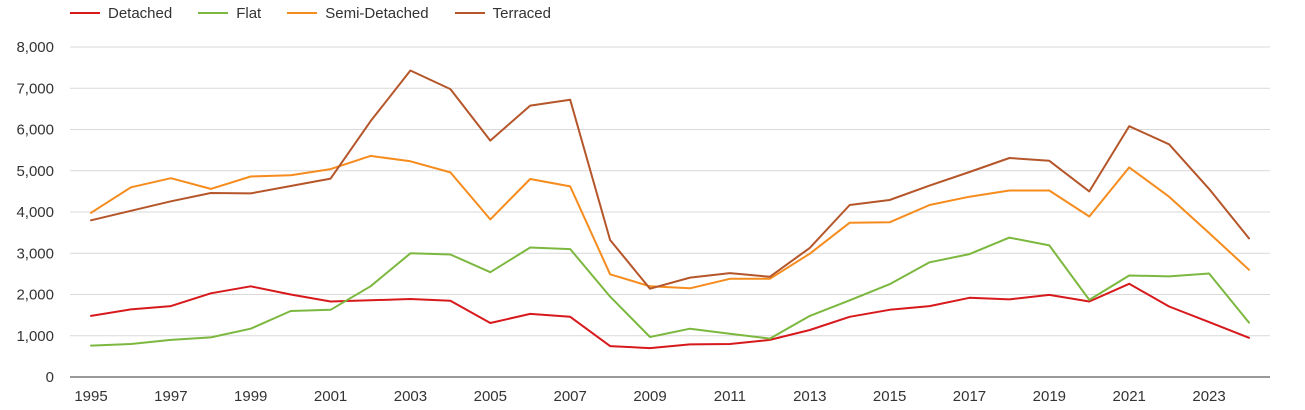  Describe the element at coordinates (569, 396) in the screenshot. I see `x-tick-label: 2007` at that location.